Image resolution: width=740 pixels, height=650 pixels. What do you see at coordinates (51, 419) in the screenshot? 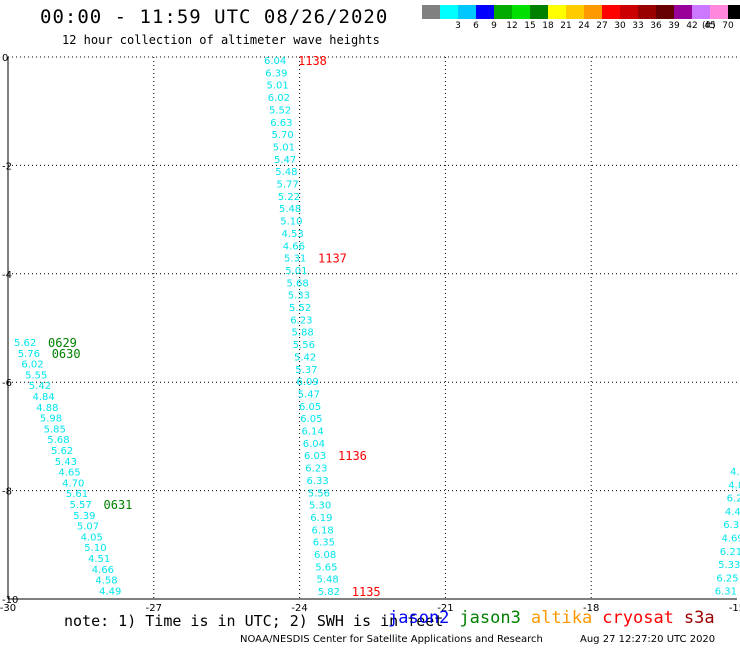
I see `wave-height-value: 5.98` at bounding box center [51, 419].